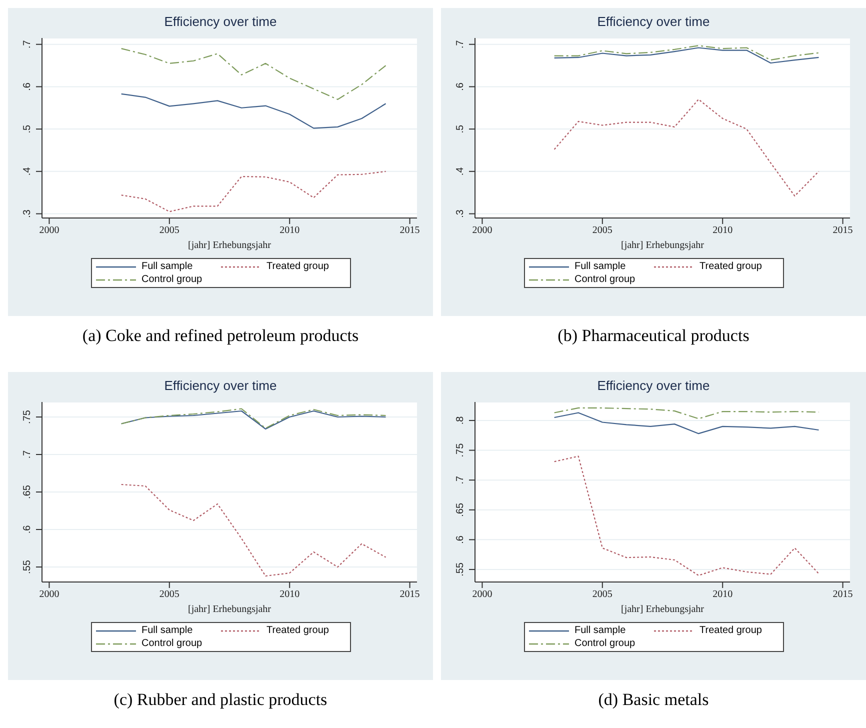  What do you see at coordinates (653, 700) in the screenshot?
I see `text: (d) Basic metals` at bounding box center [653, 700].